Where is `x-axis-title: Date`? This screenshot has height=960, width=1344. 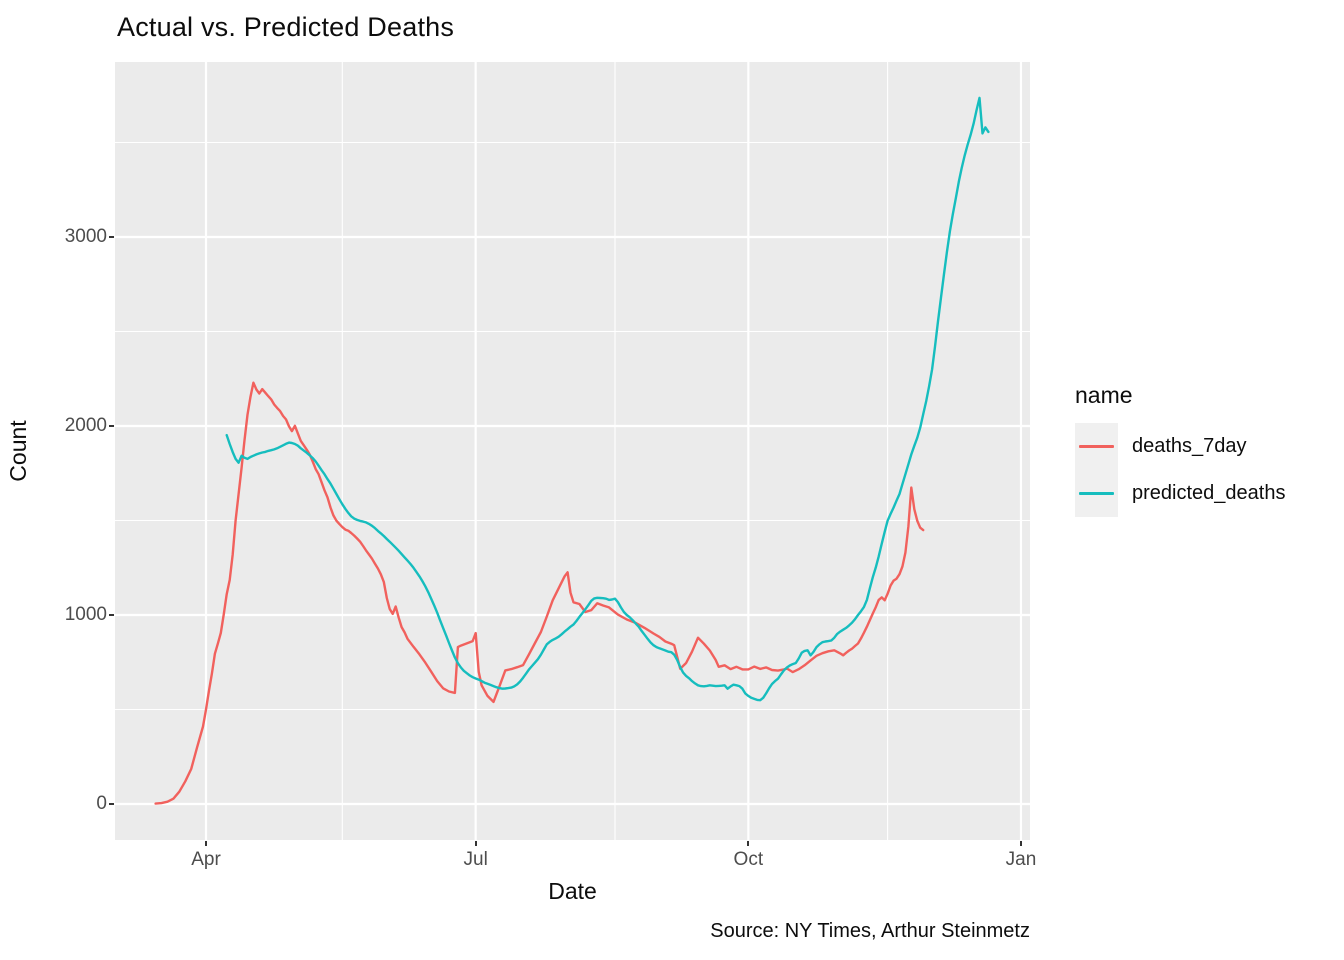 x-axis-title: Date is located at coordinates (572, 891).